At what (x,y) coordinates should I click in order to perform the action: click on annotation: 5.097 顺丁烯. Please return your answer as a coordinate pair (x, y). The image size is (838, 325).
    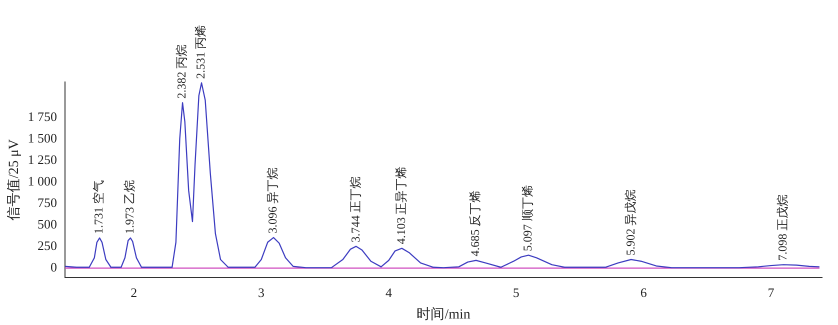
    Looking at the image, I should click on (527, 218).